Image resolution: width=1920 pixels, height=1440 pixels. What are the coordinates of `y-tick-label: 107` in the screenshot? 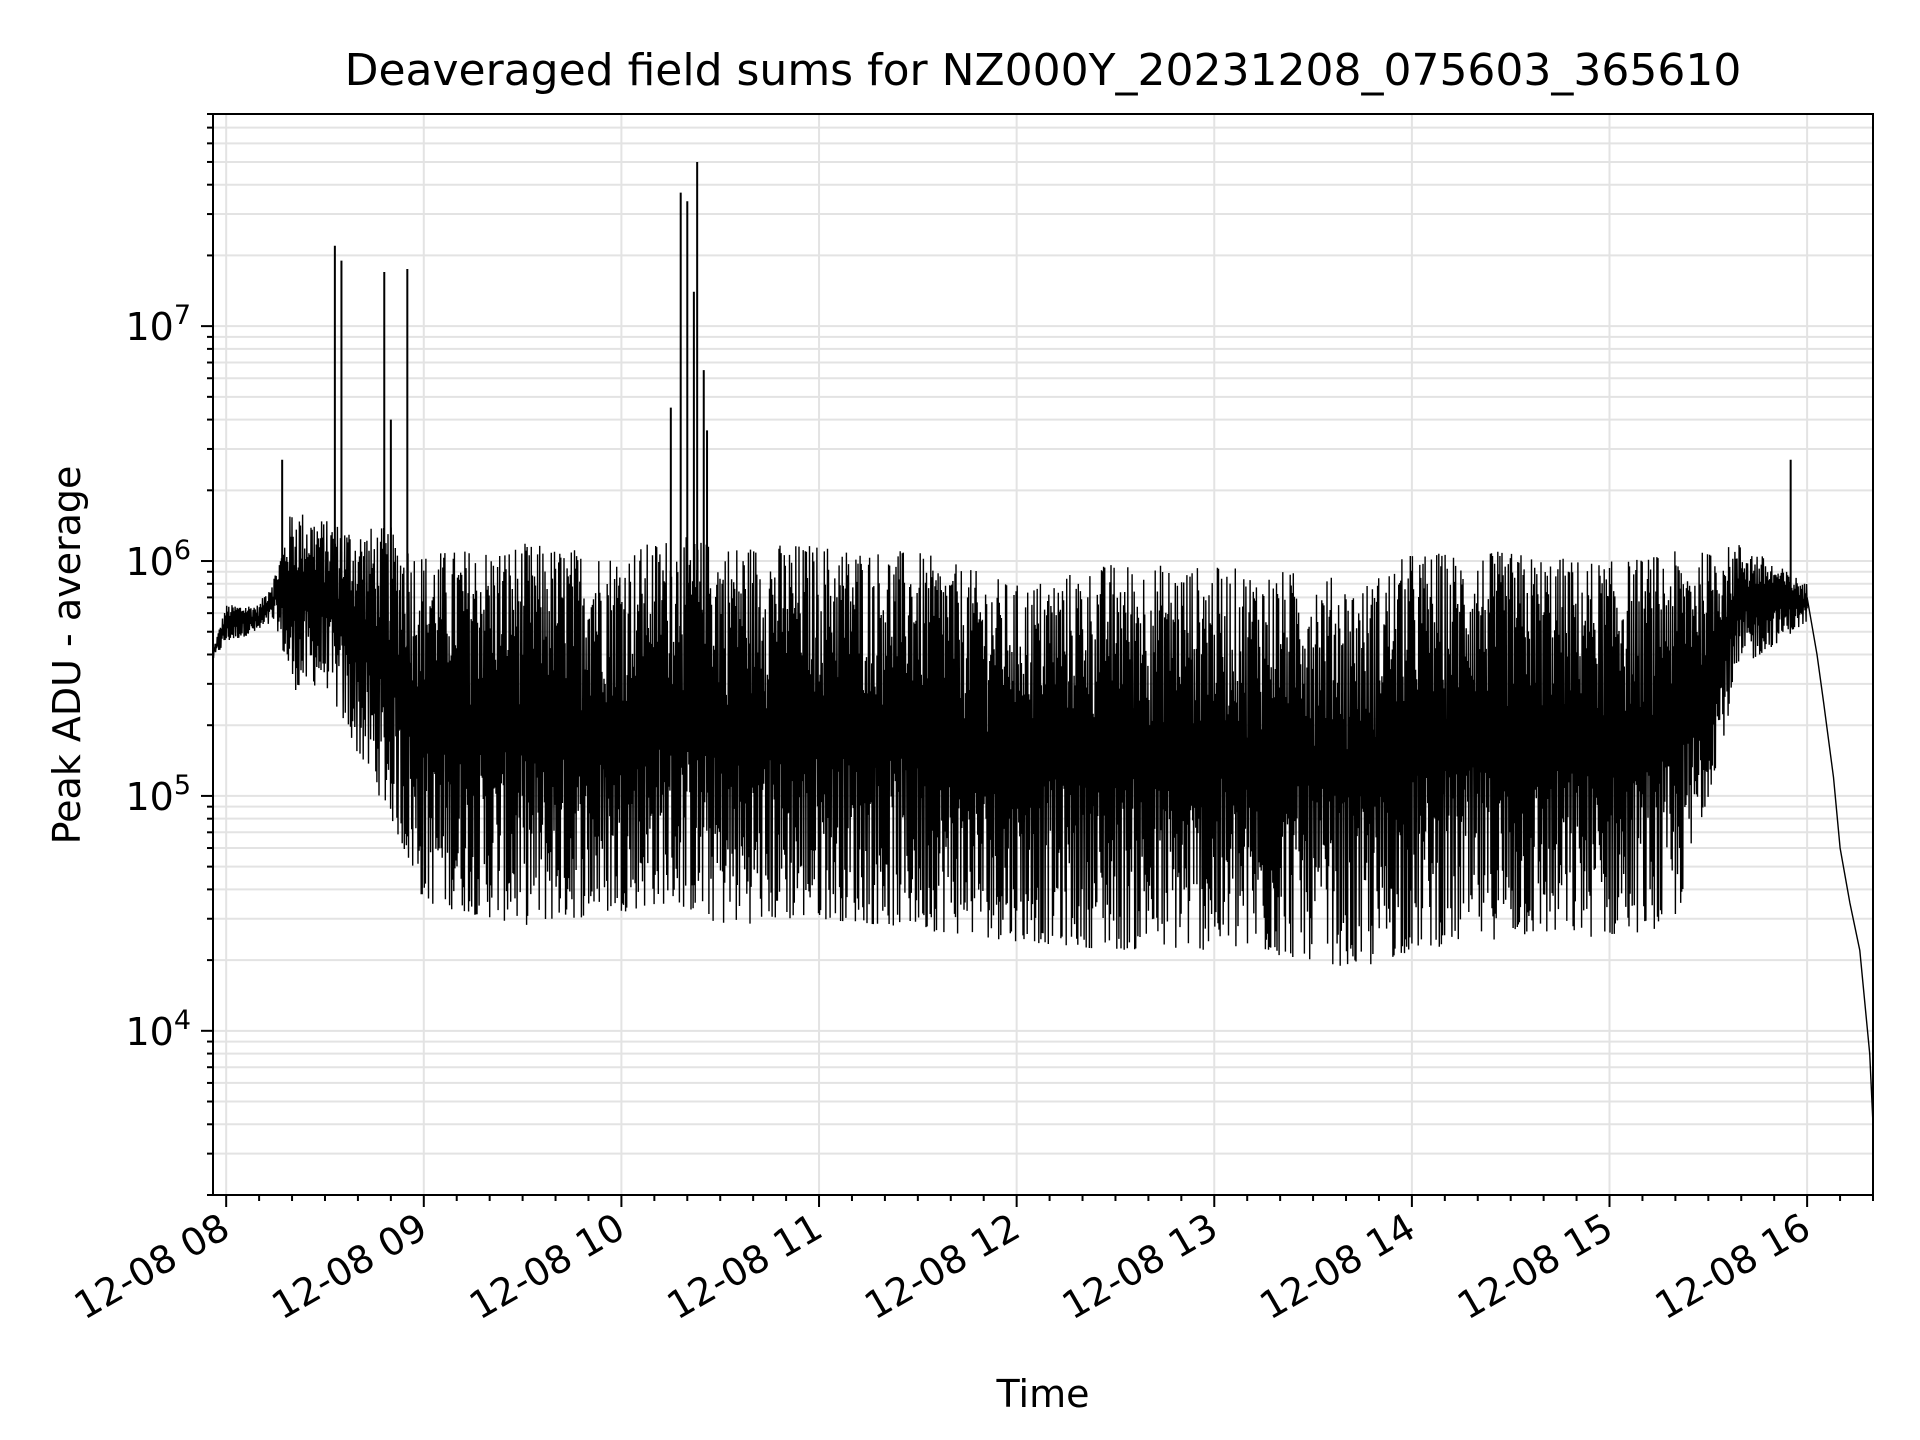 It's located at (158, 324).